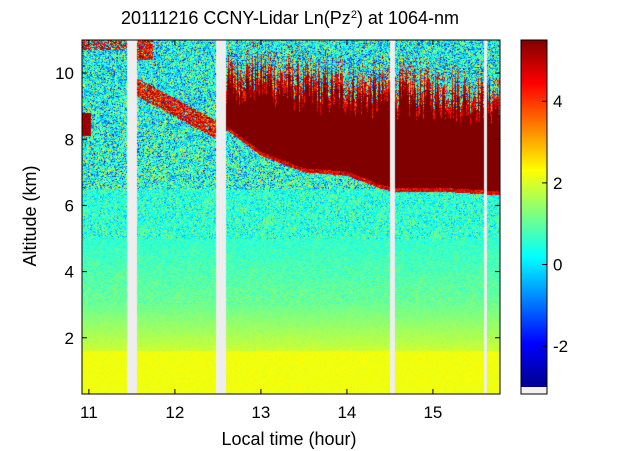 This screenshot has height=451, width=628. What do you see at coordinates (30, 215) in the screenshot?
I see `y-axis-label: Altitude (km)` at bounding box center [30, 215].